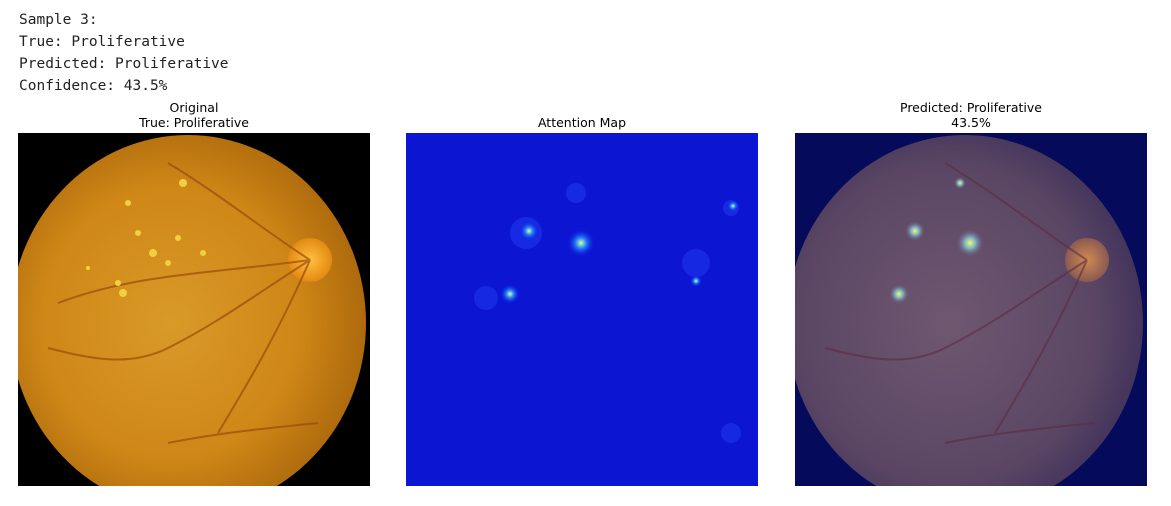  I want to click on true-label: True: Proliferative, so click(102, 42).